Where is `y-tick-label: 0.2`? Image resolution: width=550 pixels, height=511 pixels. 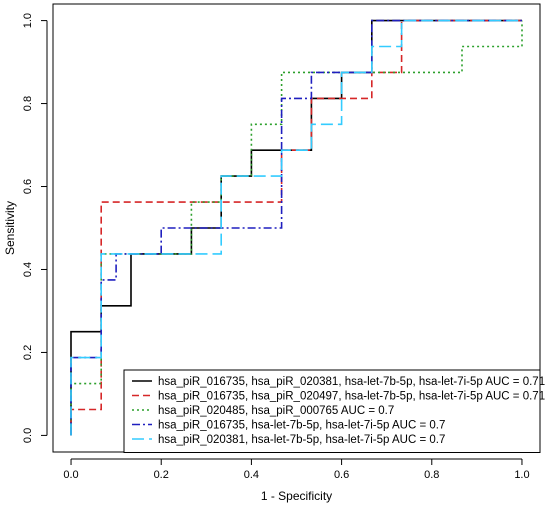 y-tick-label: 0.2 is located at coordinates (28, 352).